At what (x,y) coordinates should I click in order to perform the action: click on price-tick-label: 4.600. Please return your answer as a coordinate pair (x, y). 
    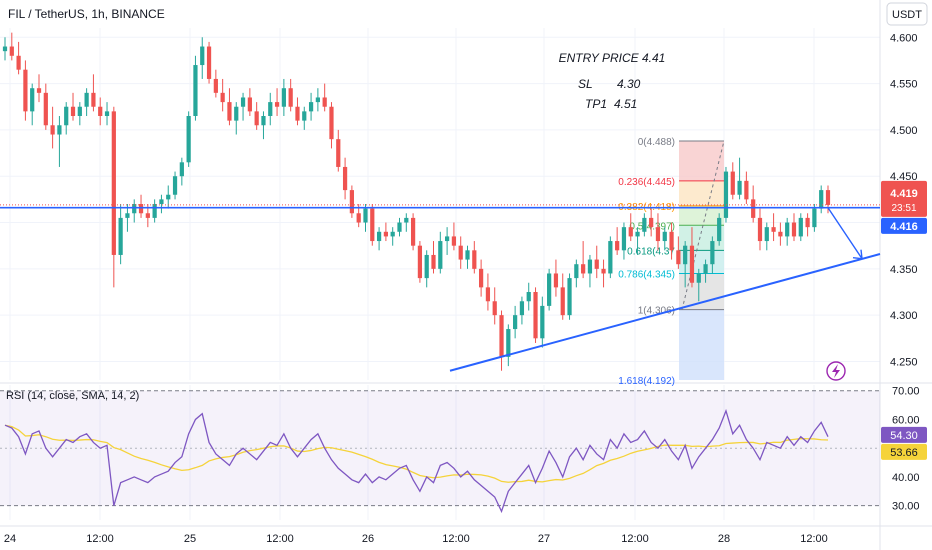
    Looking at the image, I should click on (904, 38).